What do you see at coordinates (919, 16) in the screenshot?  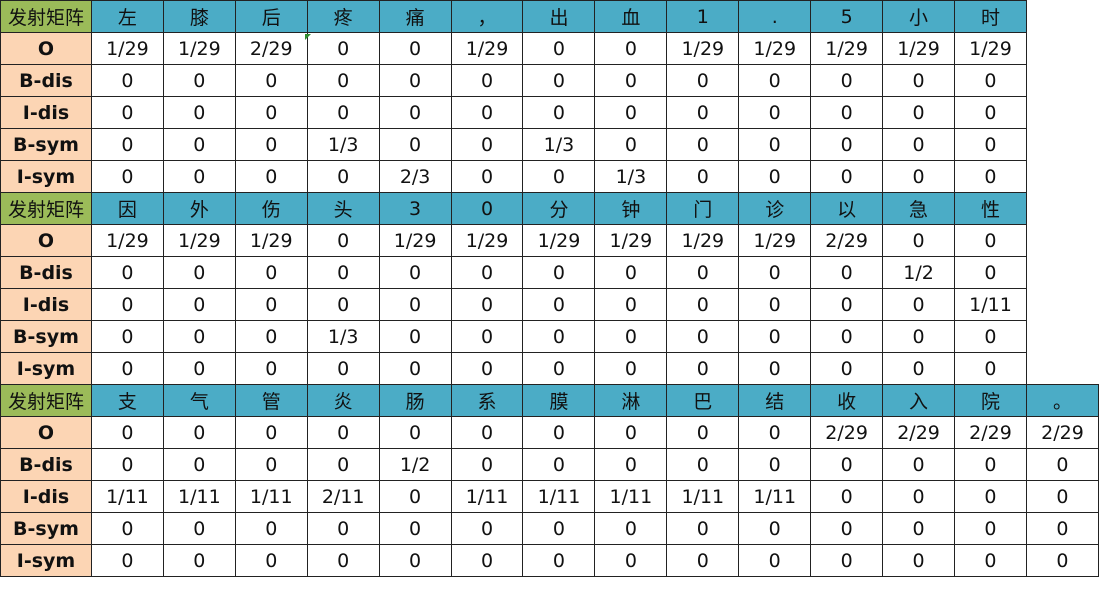 I see `char-header-cell: 小` at bounding box center [919, 16].